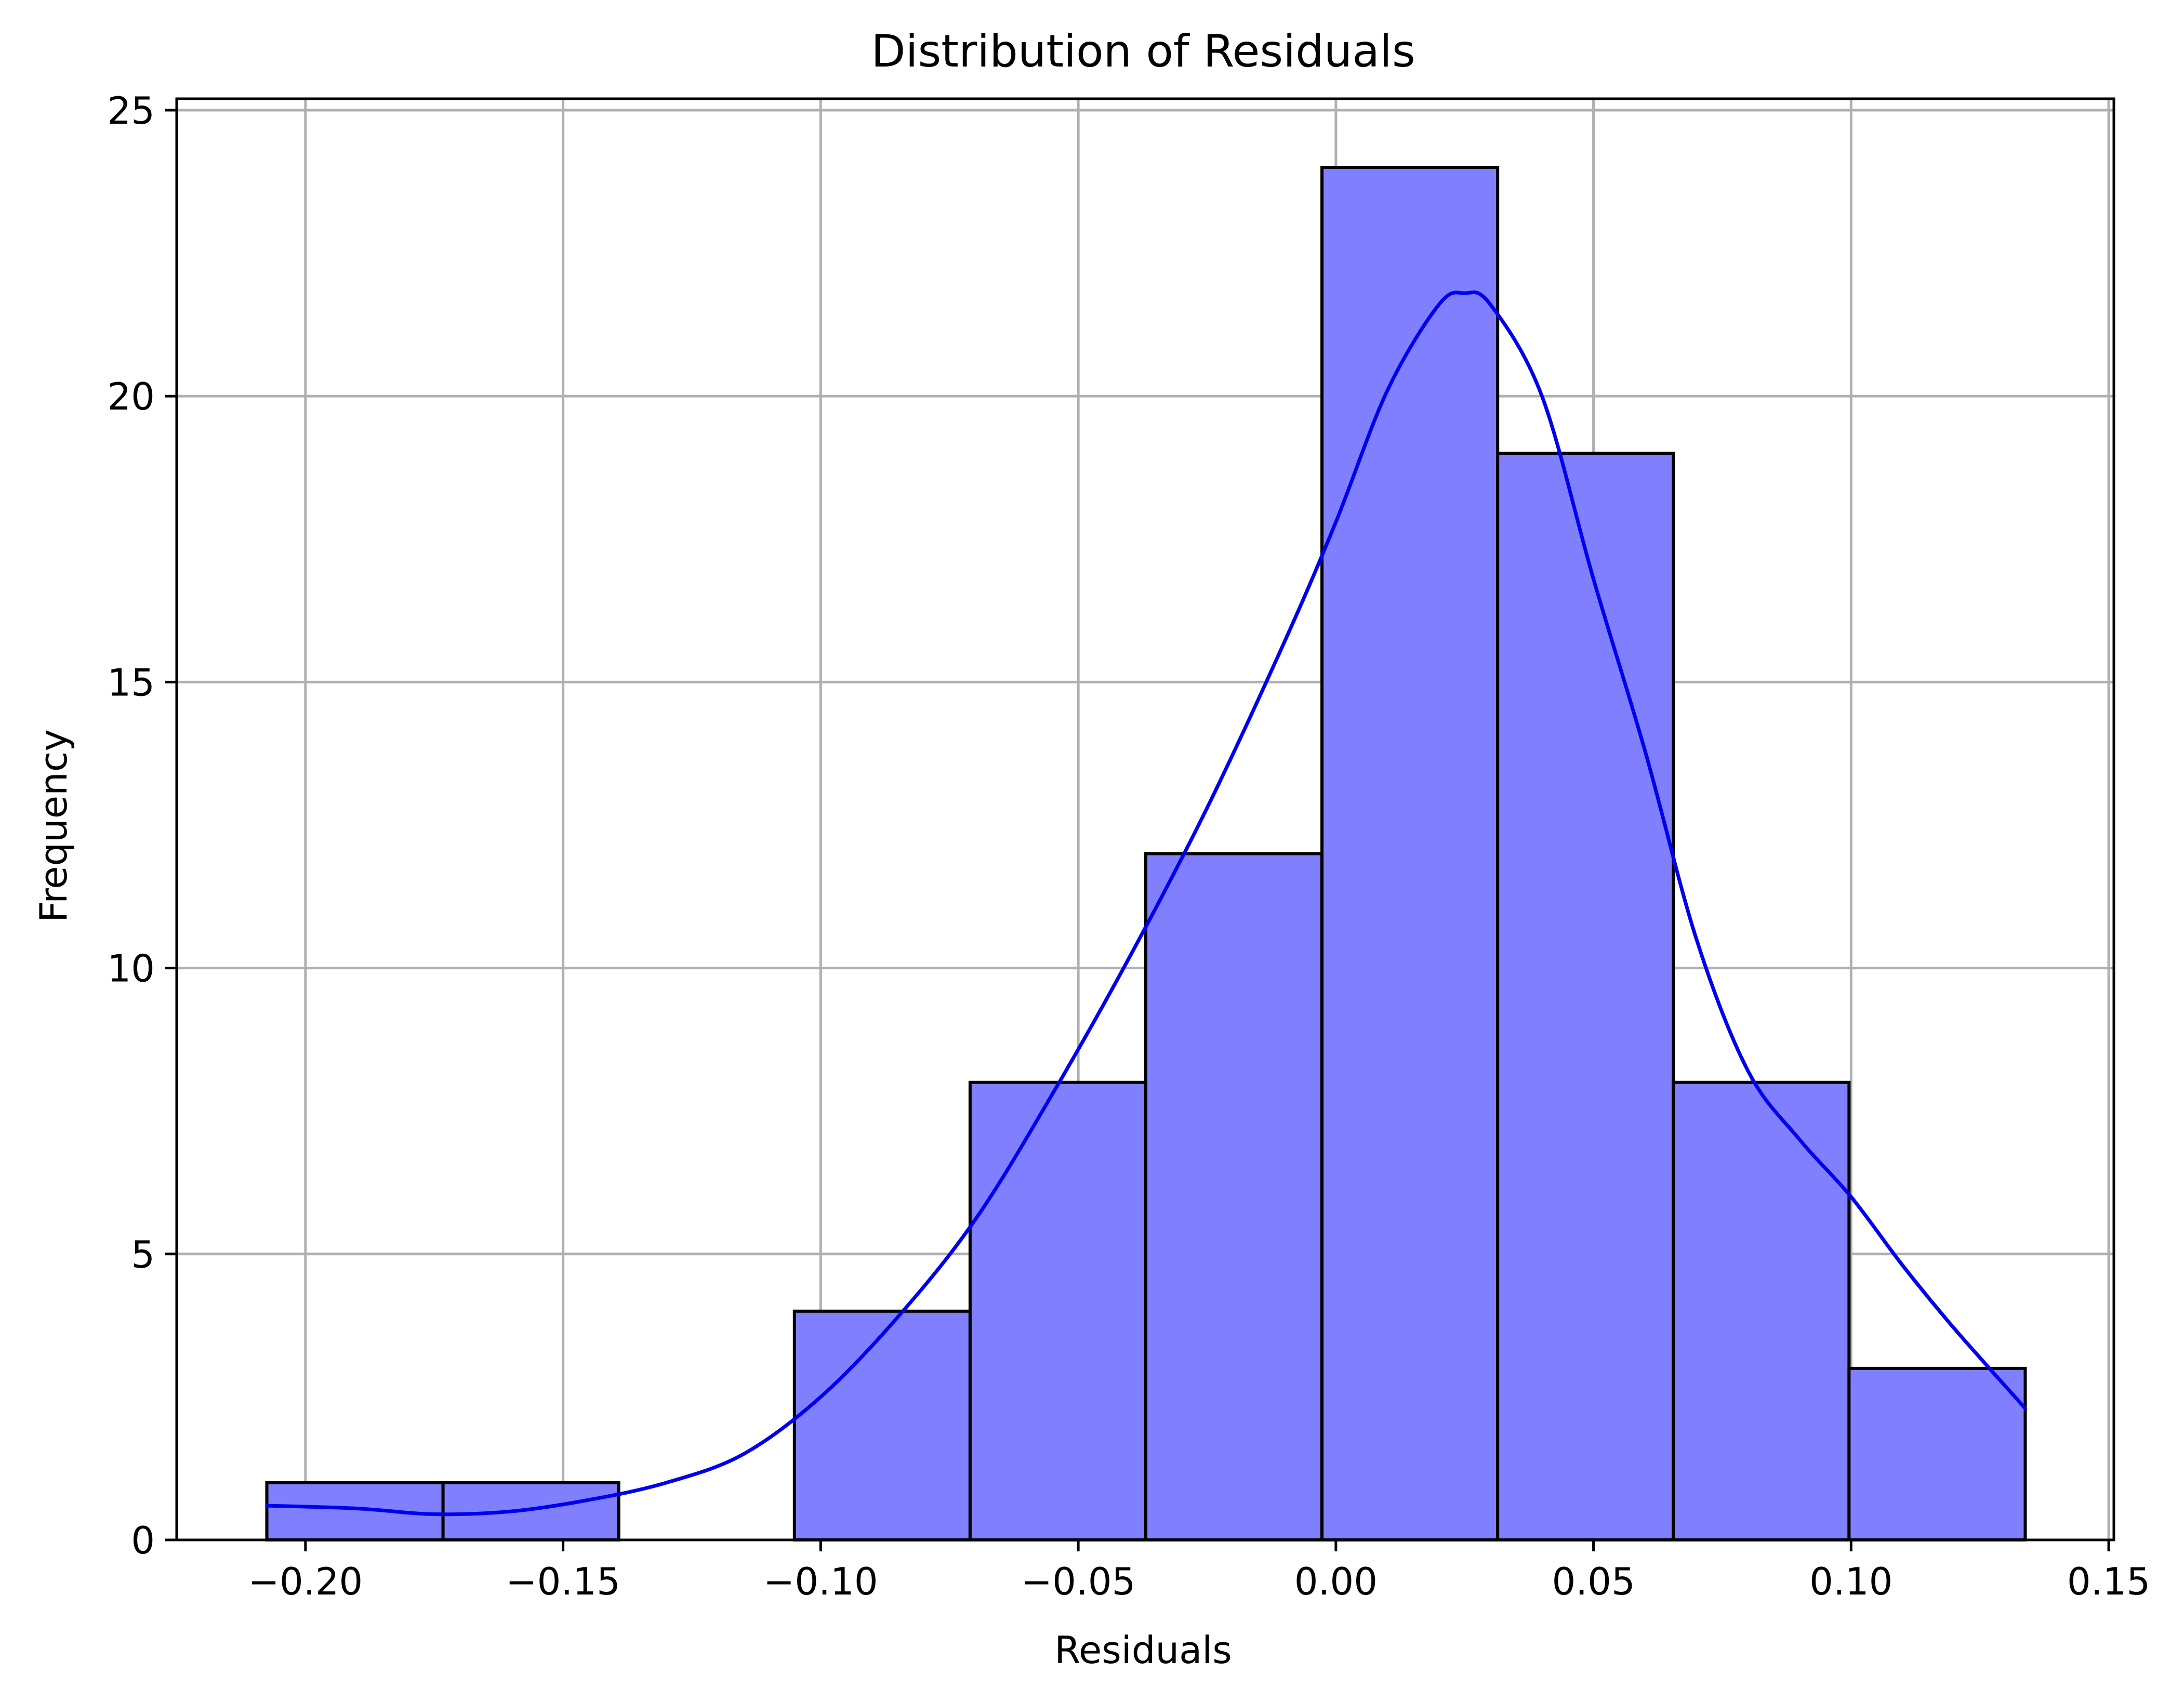 Image resolution: width=2184 pixels, height=1700 pixels. What do you see at coordinates (131, 396) in the screenshot?
I see `y-tick-label: 20` at bounding box center [131, 396].